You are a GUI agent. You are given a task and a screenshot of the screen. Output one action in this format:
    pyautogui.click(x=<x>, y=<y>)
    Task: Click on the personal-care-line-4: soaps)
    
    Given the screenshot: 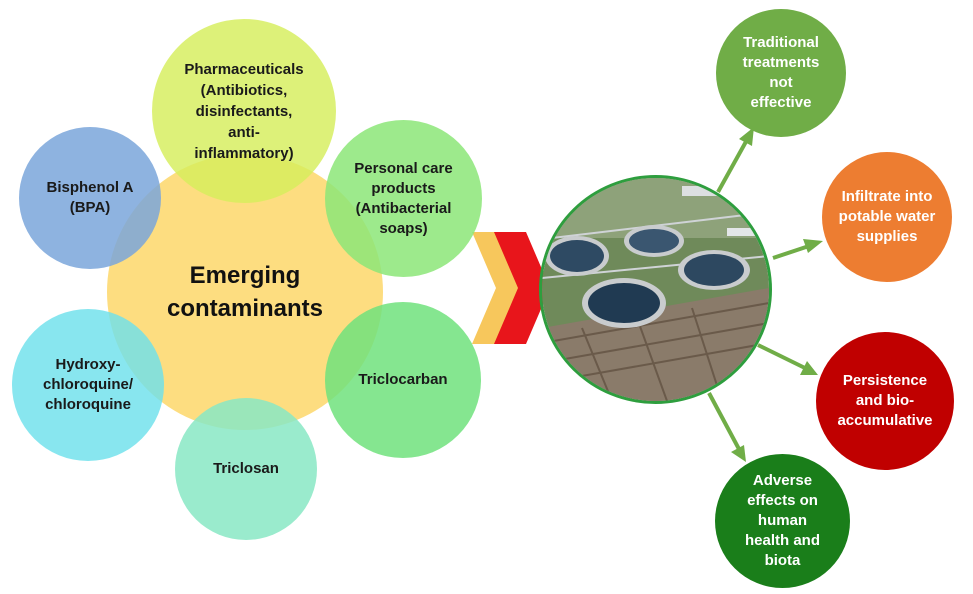 What is the action you would take?
    pyautogui.click(x=403, y=228)
    